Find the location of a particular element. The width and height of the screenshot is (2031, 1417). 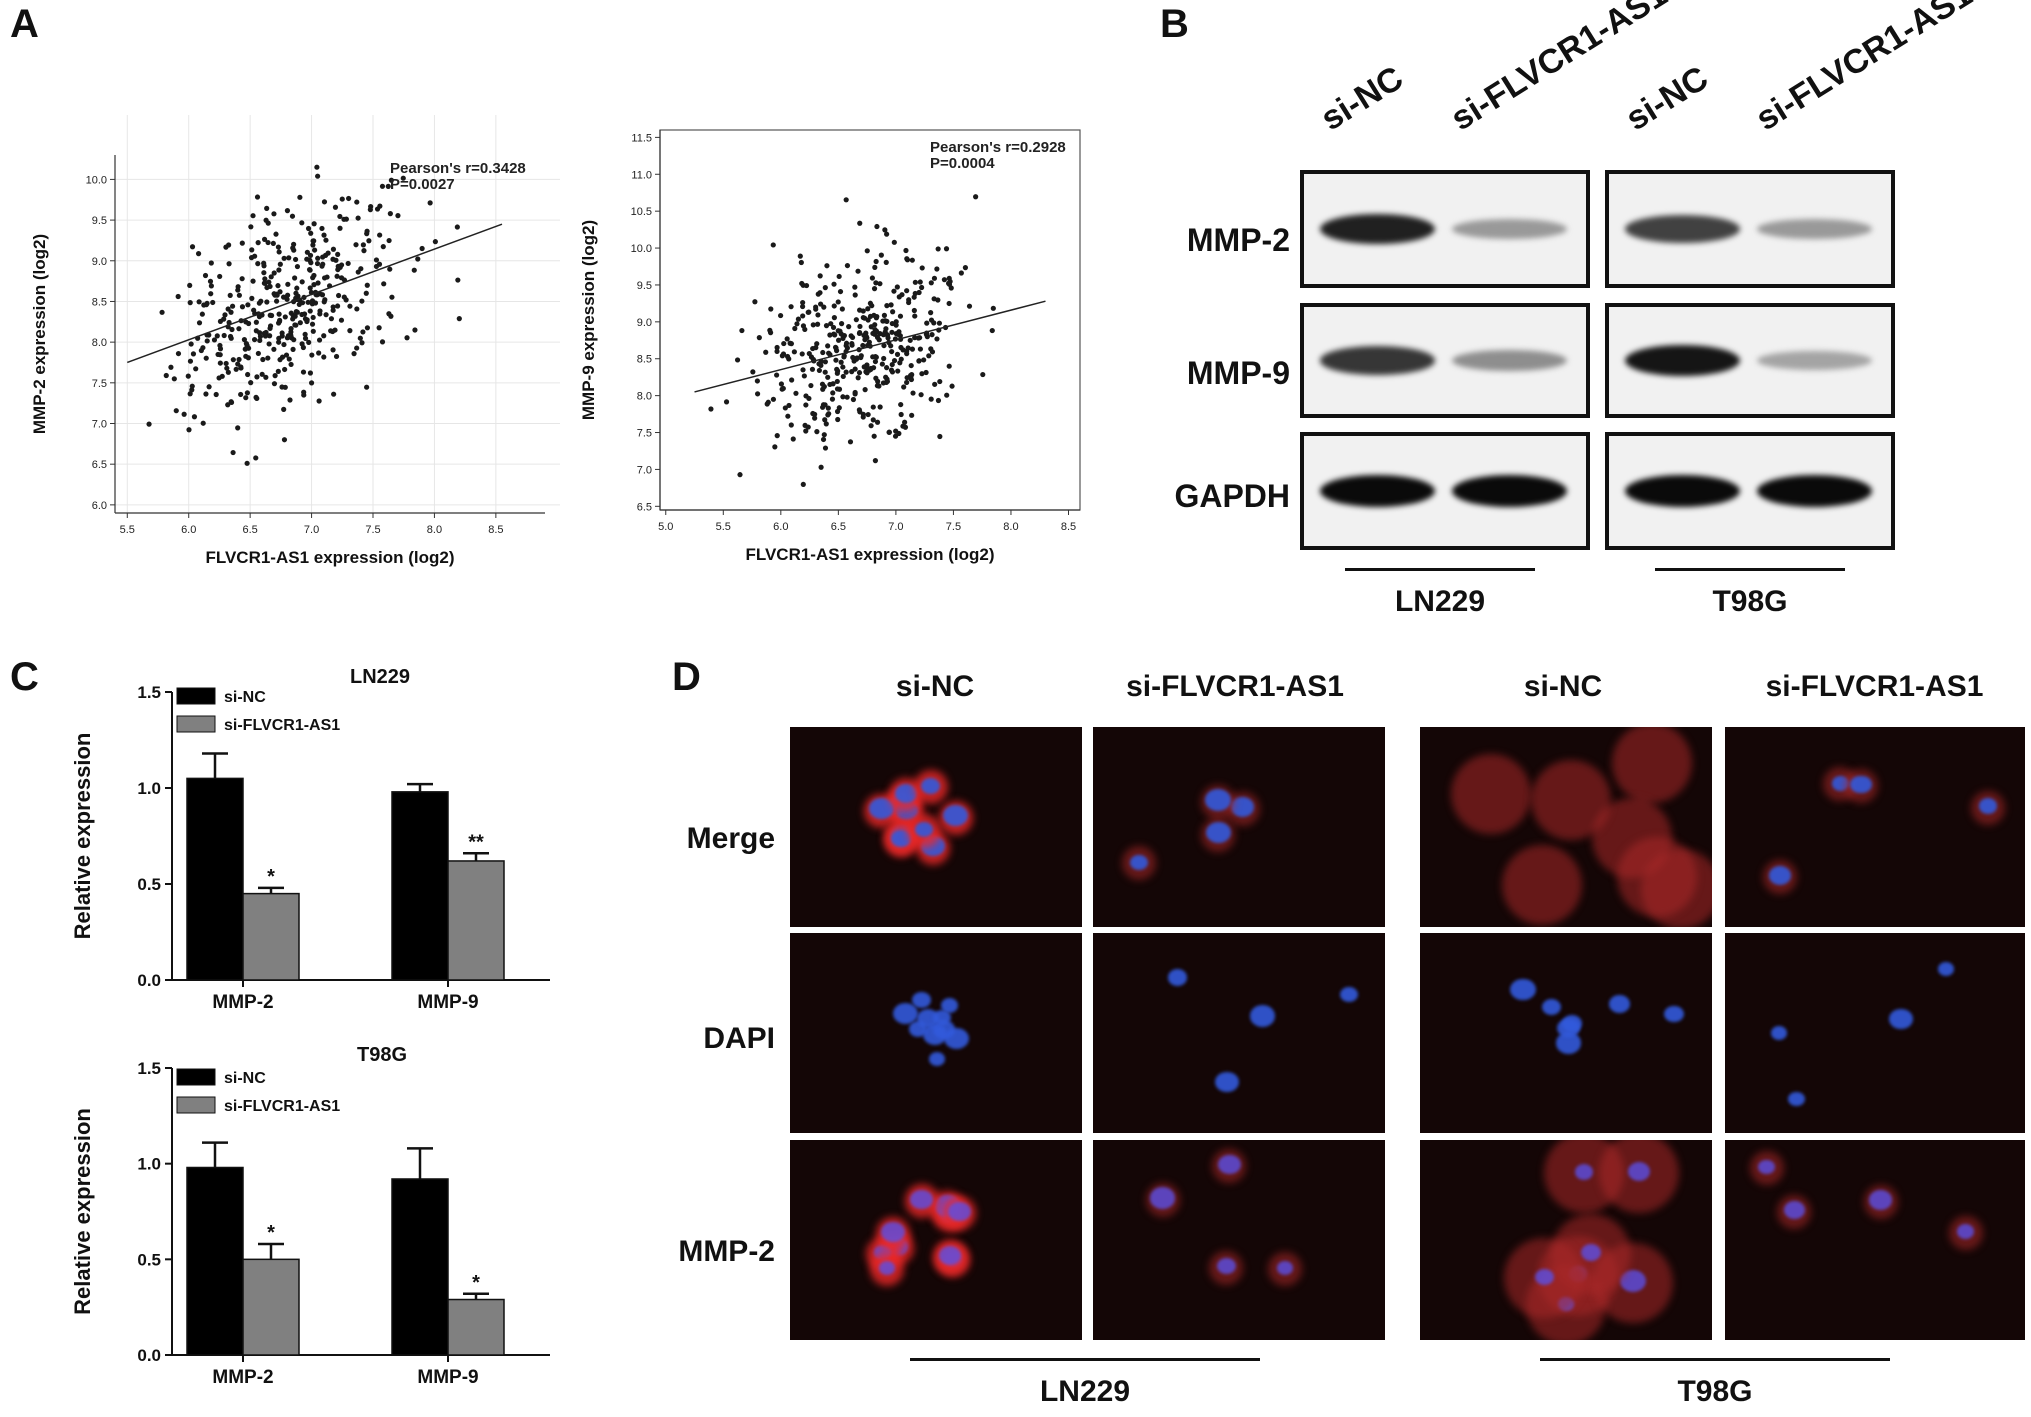

x-tick-label: 5.0 is located at coordinates (665, 527).